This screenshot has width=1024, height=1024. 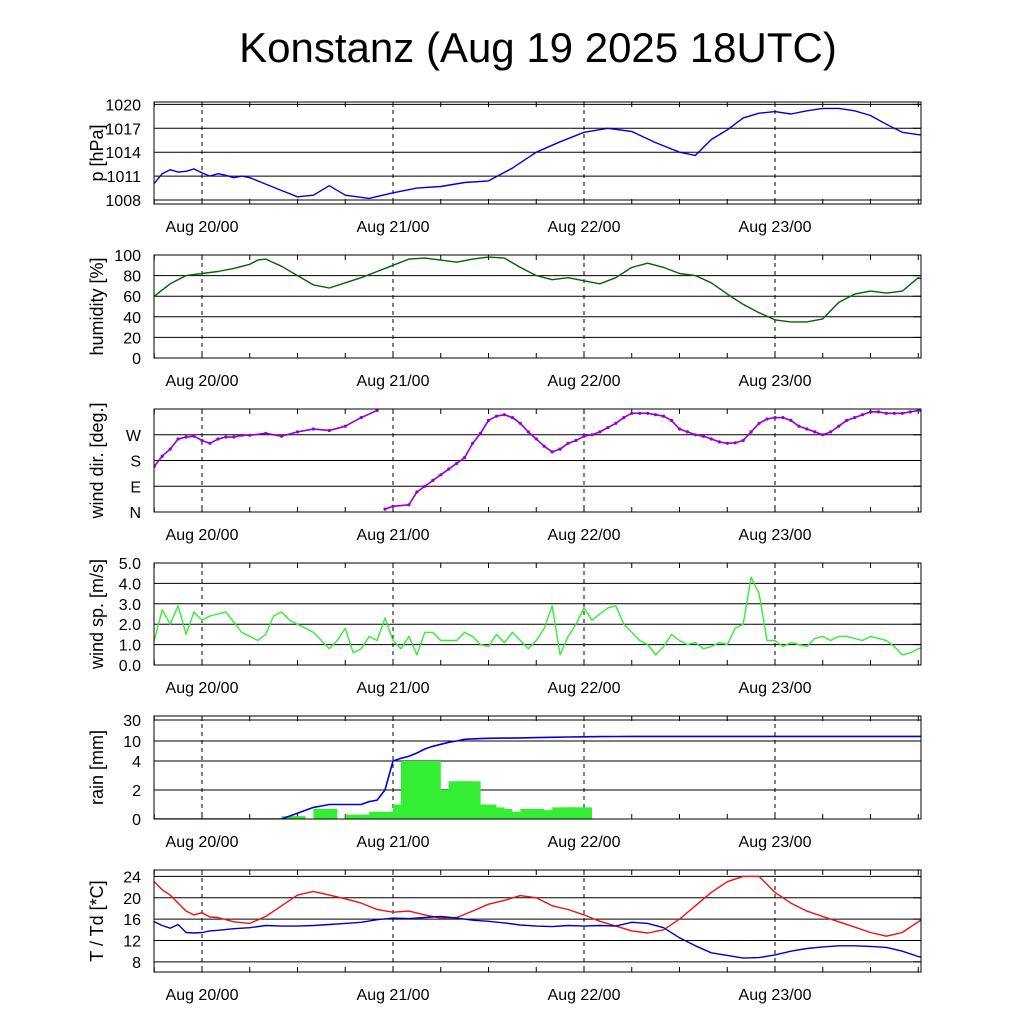 What do you see at coordinates (97, 152) in the screenshot?
I see `y-axis-label: p [hPa]` at bounding box center [97, 152].